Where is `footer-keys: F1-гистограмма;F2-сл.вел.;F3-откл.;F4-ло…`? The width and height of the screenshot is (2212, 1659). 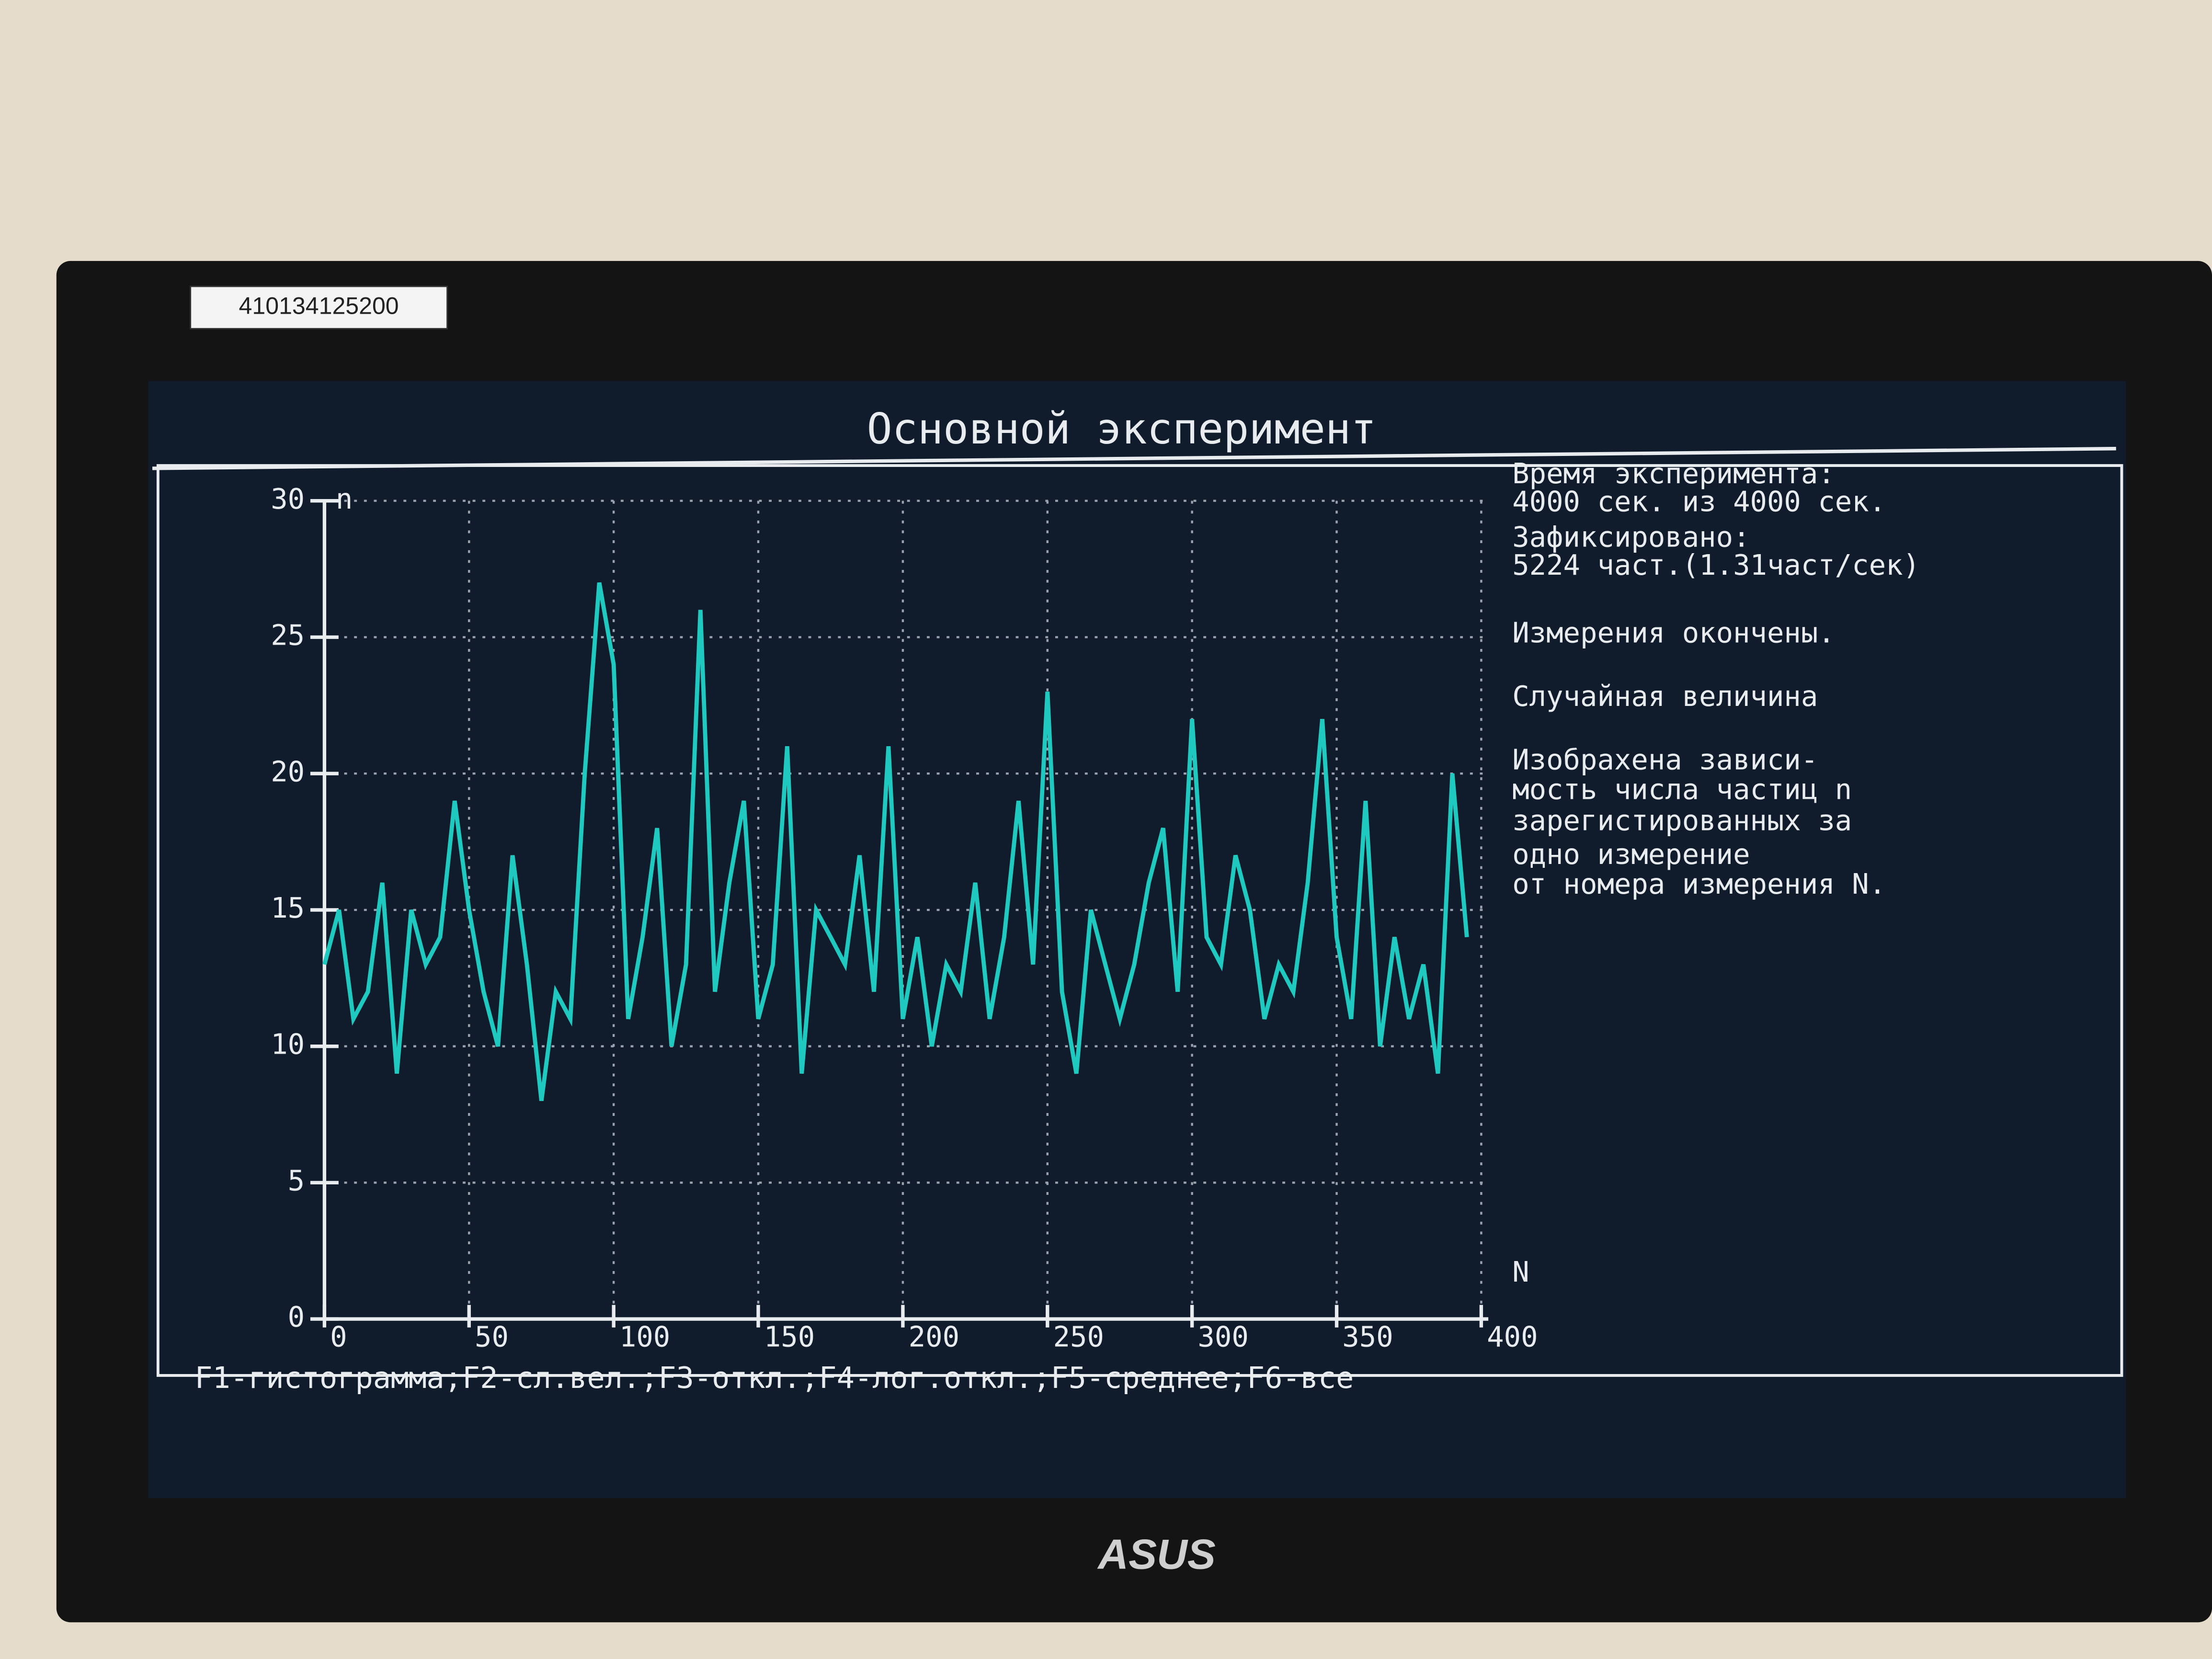
footer-keys: F1-гистограмма;F2-сл.вел.;F3-откл.;F4-ло… is located at coordinates (774, 1378).